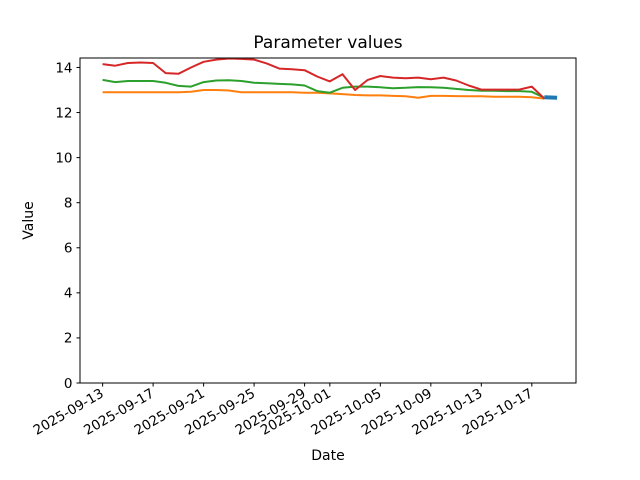  I want to click on y-tick-label: 10, so click(63, 158).